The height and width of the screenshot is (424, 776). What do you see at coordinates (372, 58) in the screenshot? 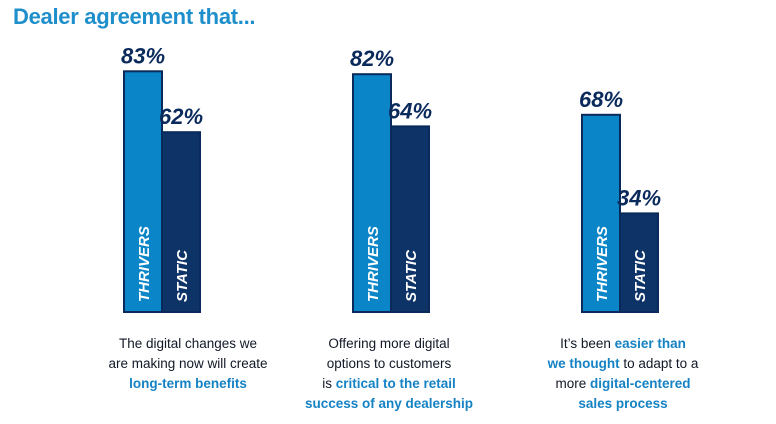
I see `value-label-thrivers-2: 82%` at bounding box center [372, 58].